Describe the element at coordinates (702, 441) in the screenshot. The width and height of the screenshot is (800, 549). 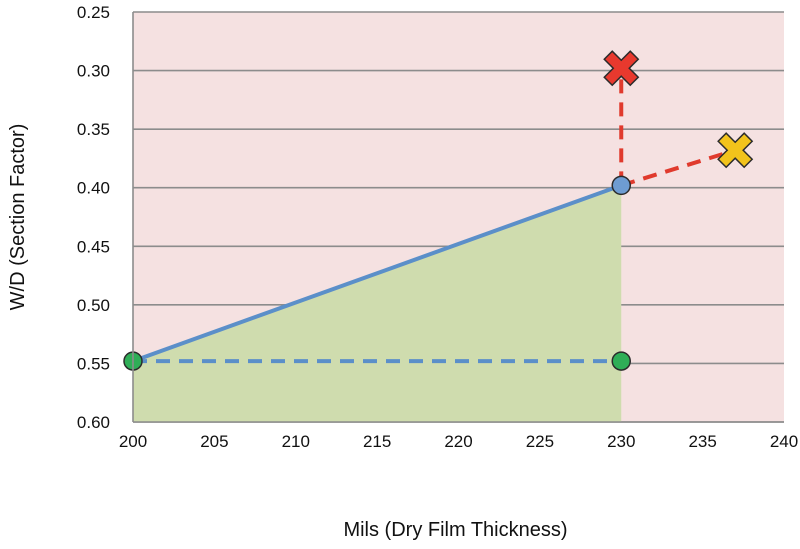
I see `x-tick-label: 235` at that location.